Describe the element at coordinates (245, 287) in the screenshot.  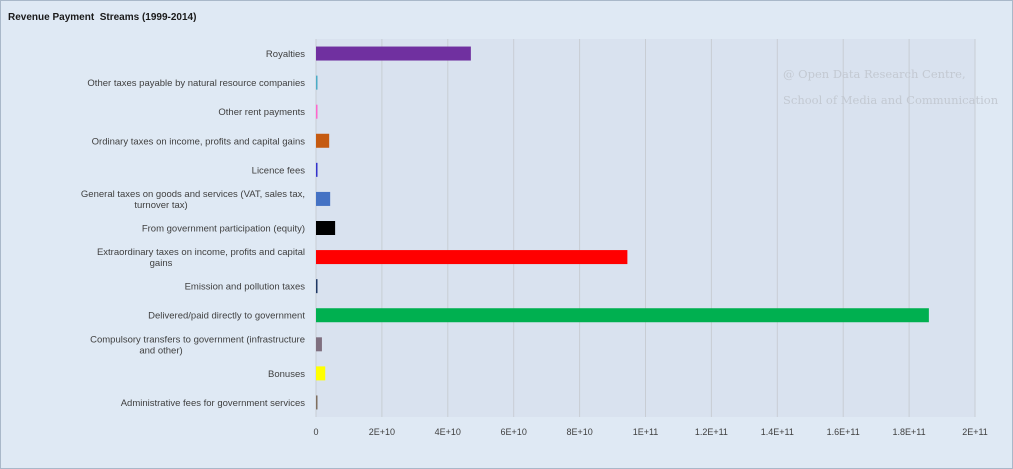
I see `category-label: Emission and pollution taxes` at that location.